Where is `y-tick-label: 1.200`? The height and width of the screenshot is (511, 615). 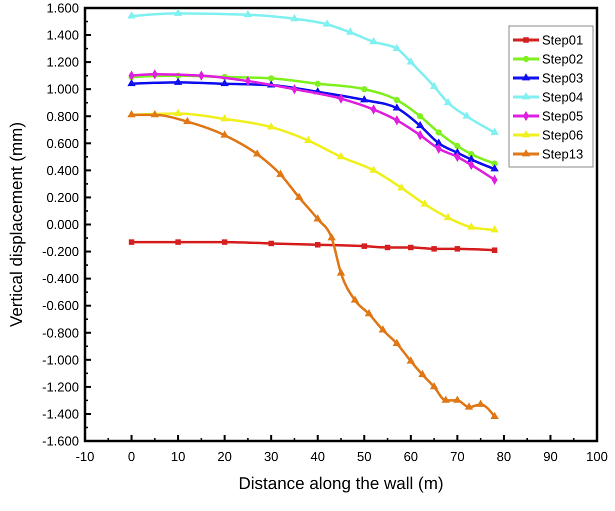 y-tick-label: 1.200 is located at coordinates (62, 62).